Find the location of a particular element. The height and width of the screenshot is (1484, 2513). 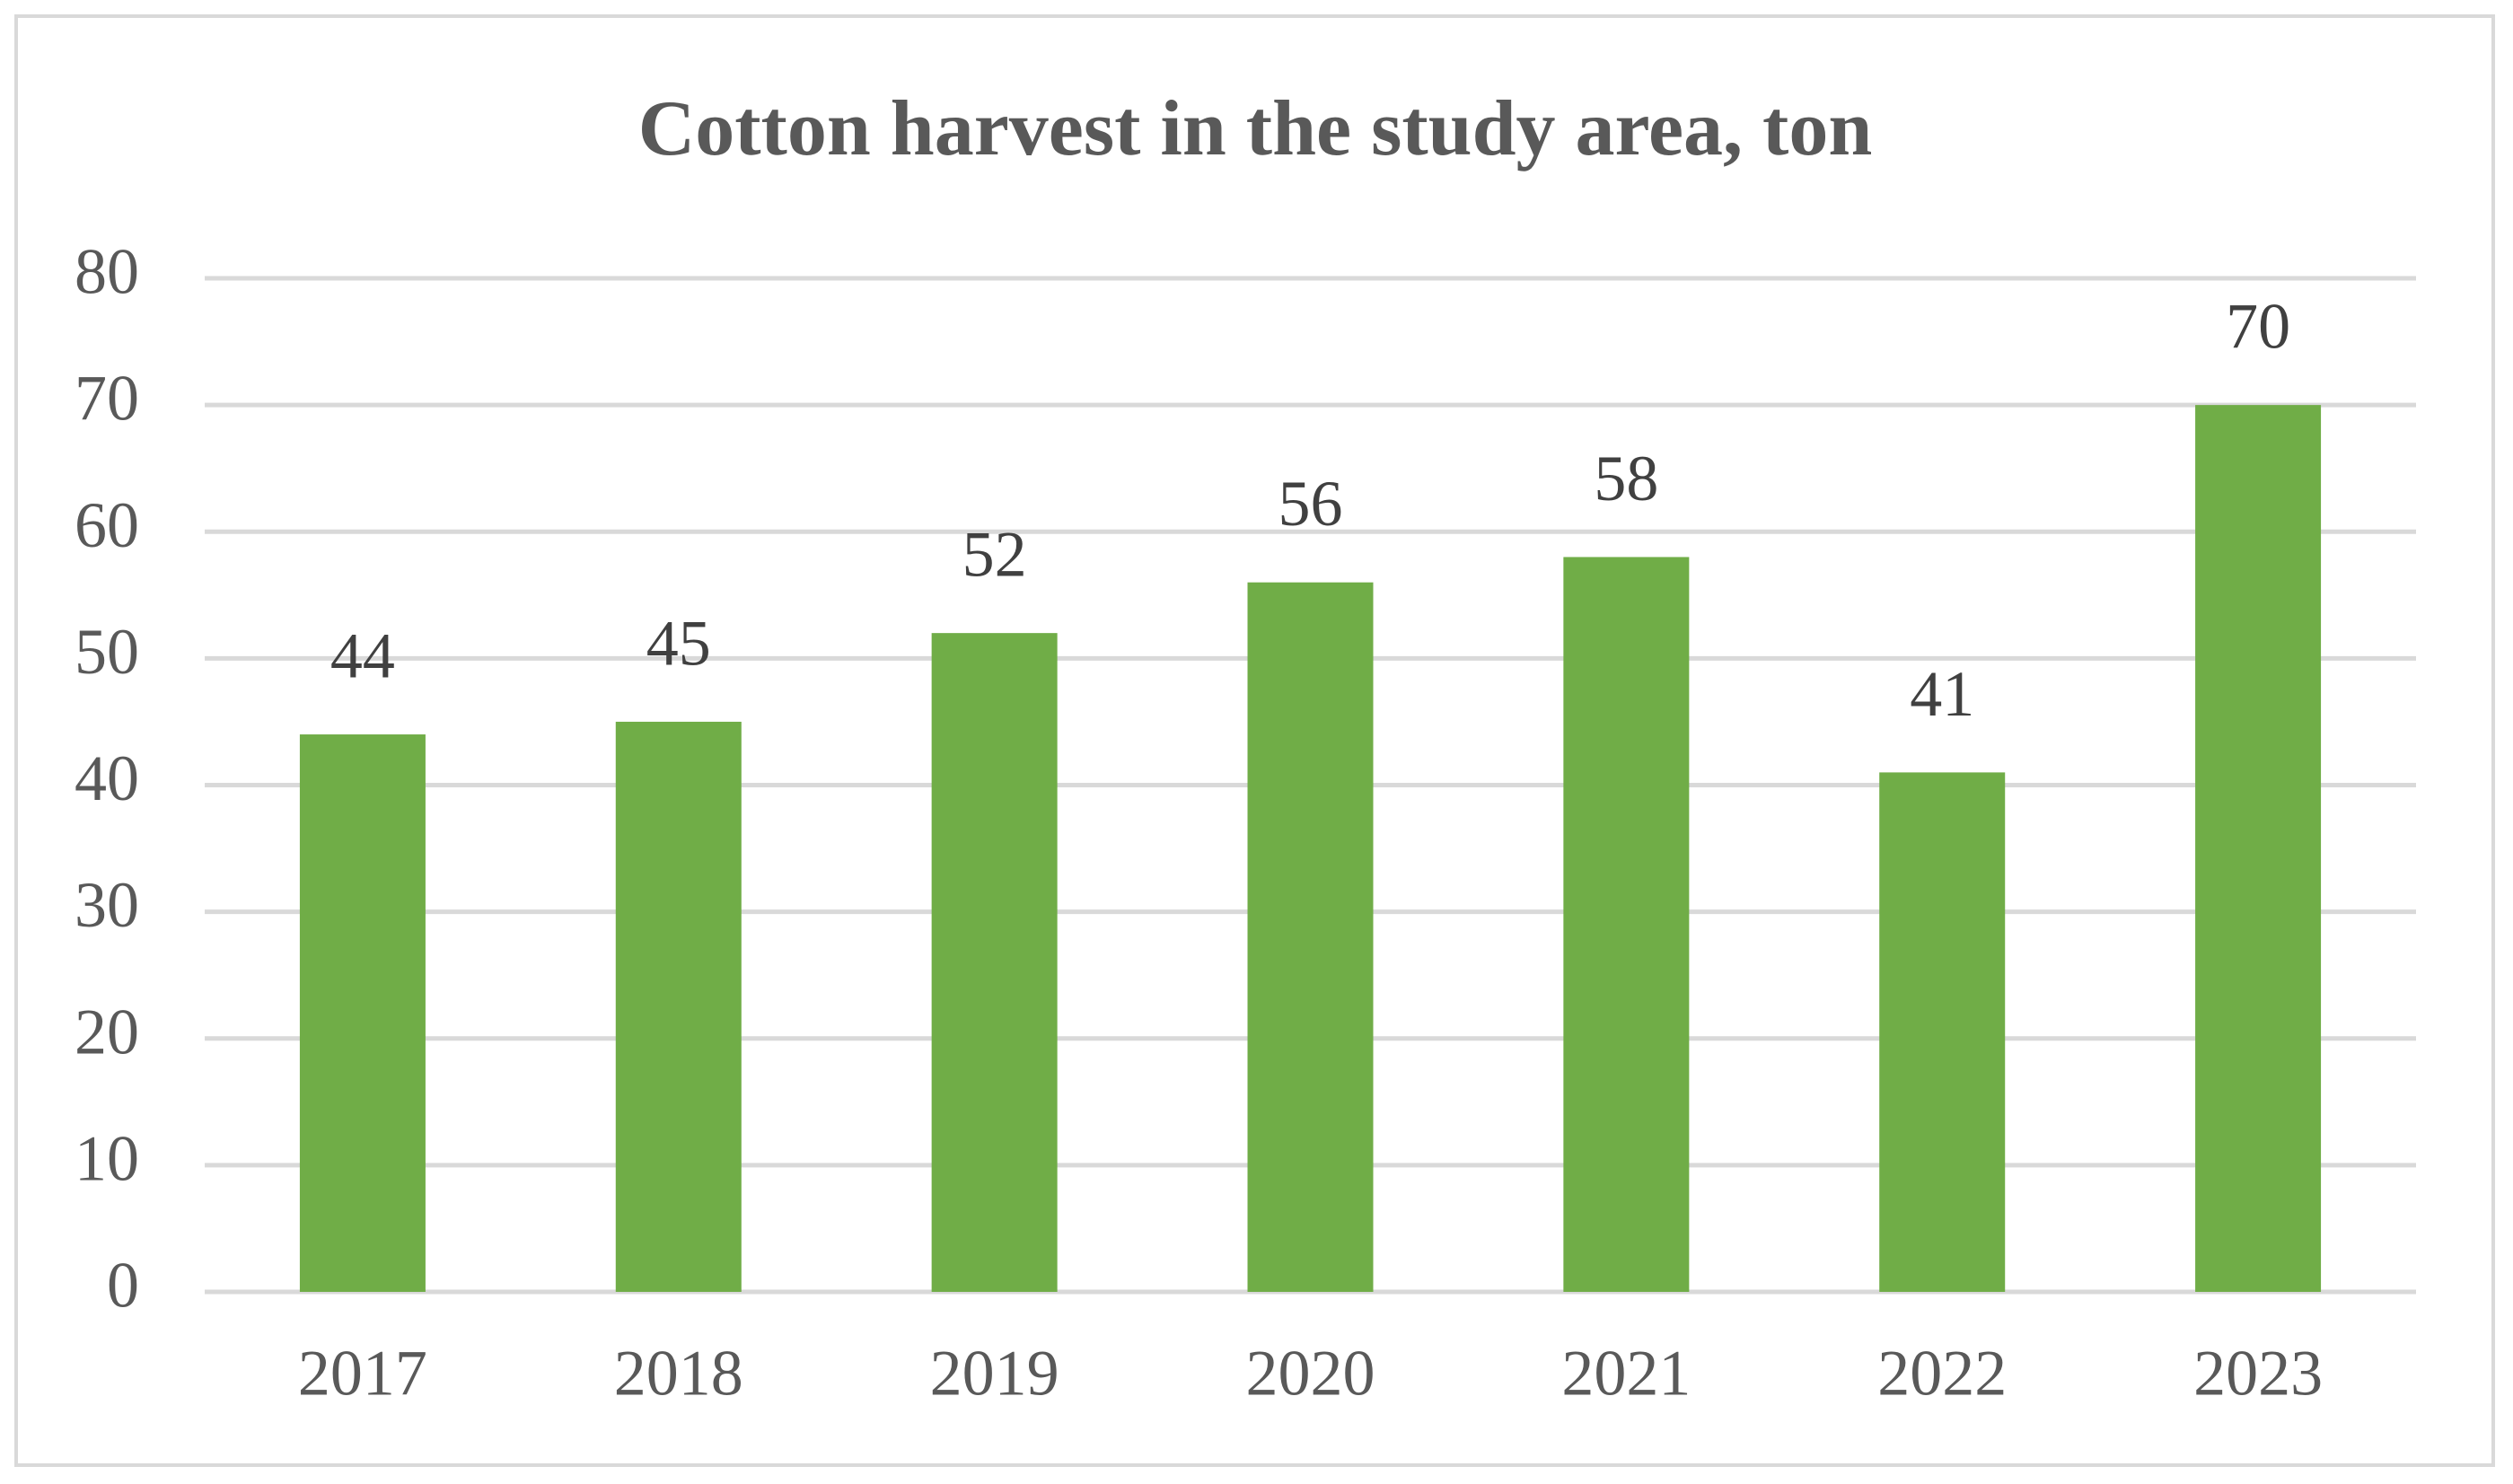

y-tick-label: 30 is located at coordinates (107, 905).